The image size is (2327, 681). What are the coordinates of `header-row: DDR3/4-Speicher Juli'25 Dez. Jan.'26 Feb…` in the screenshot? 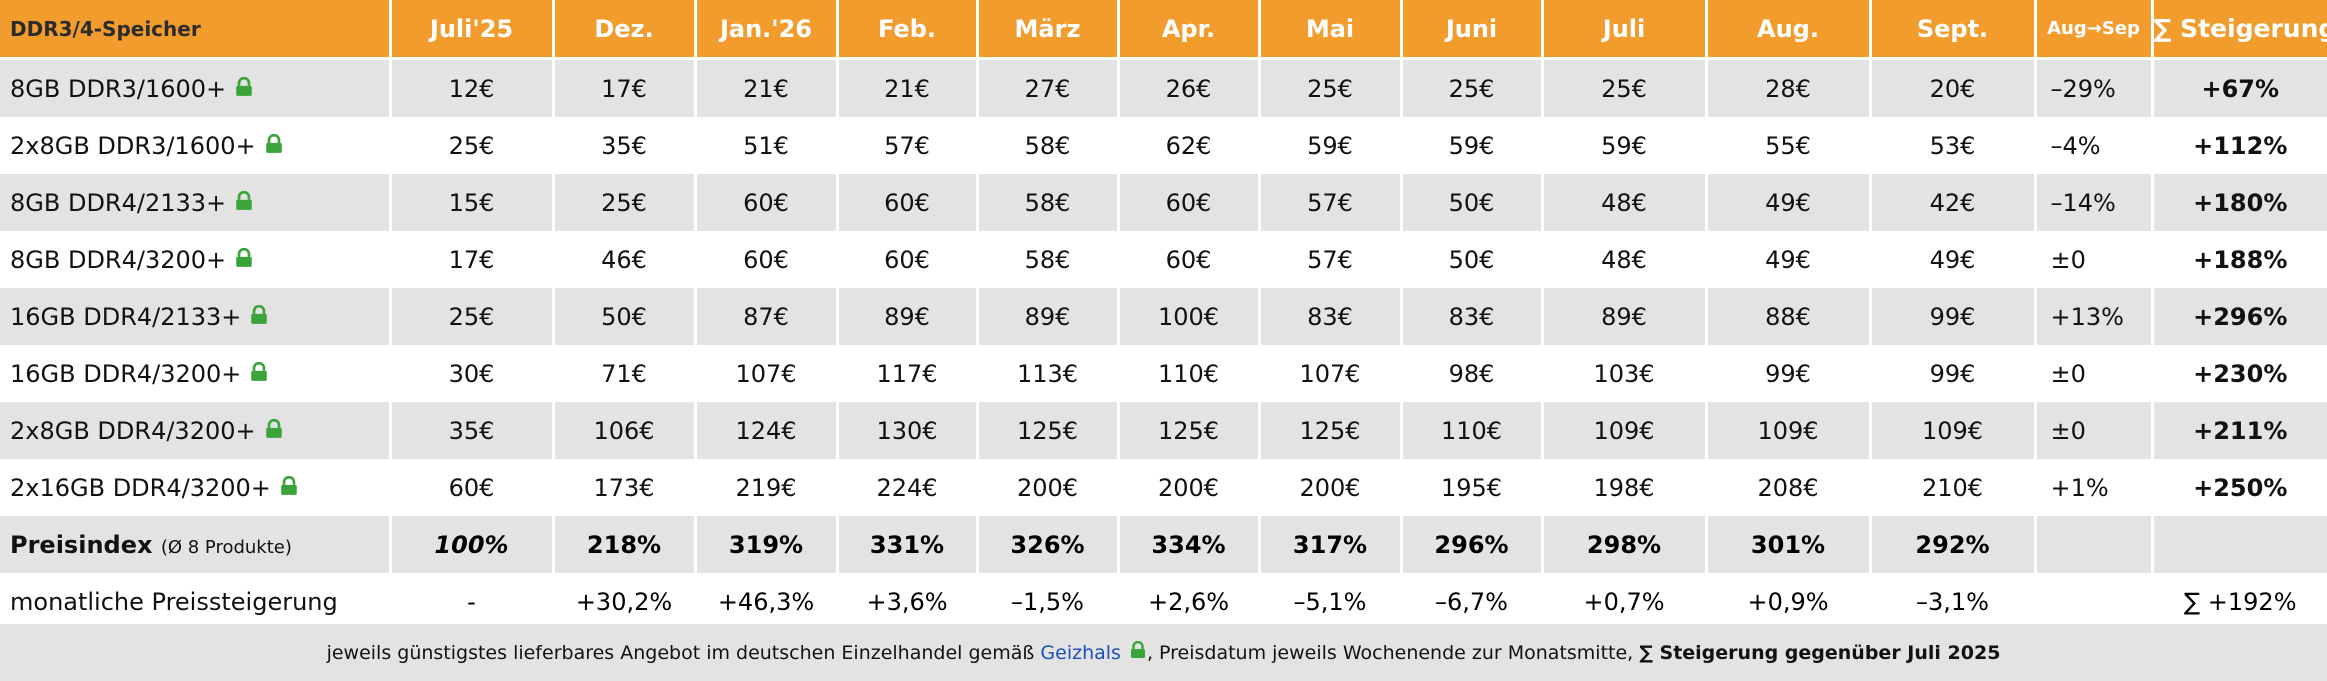 It's located at (1163, 30).